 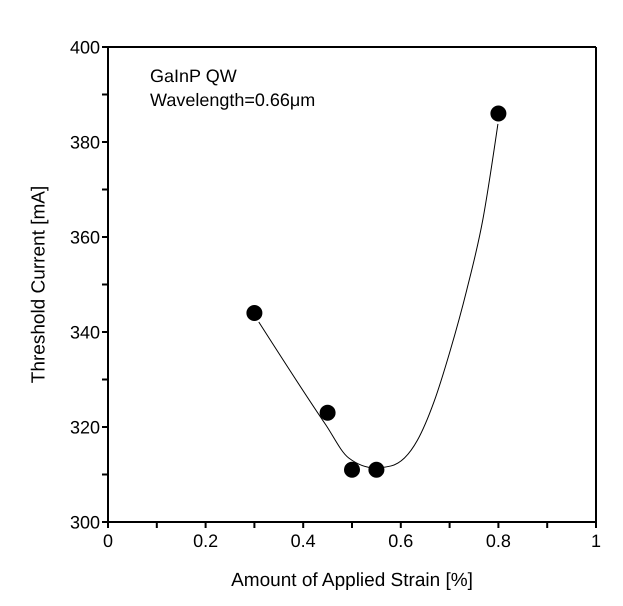 I want to click on y-tick-label: 400, so click(x=85, y=47).